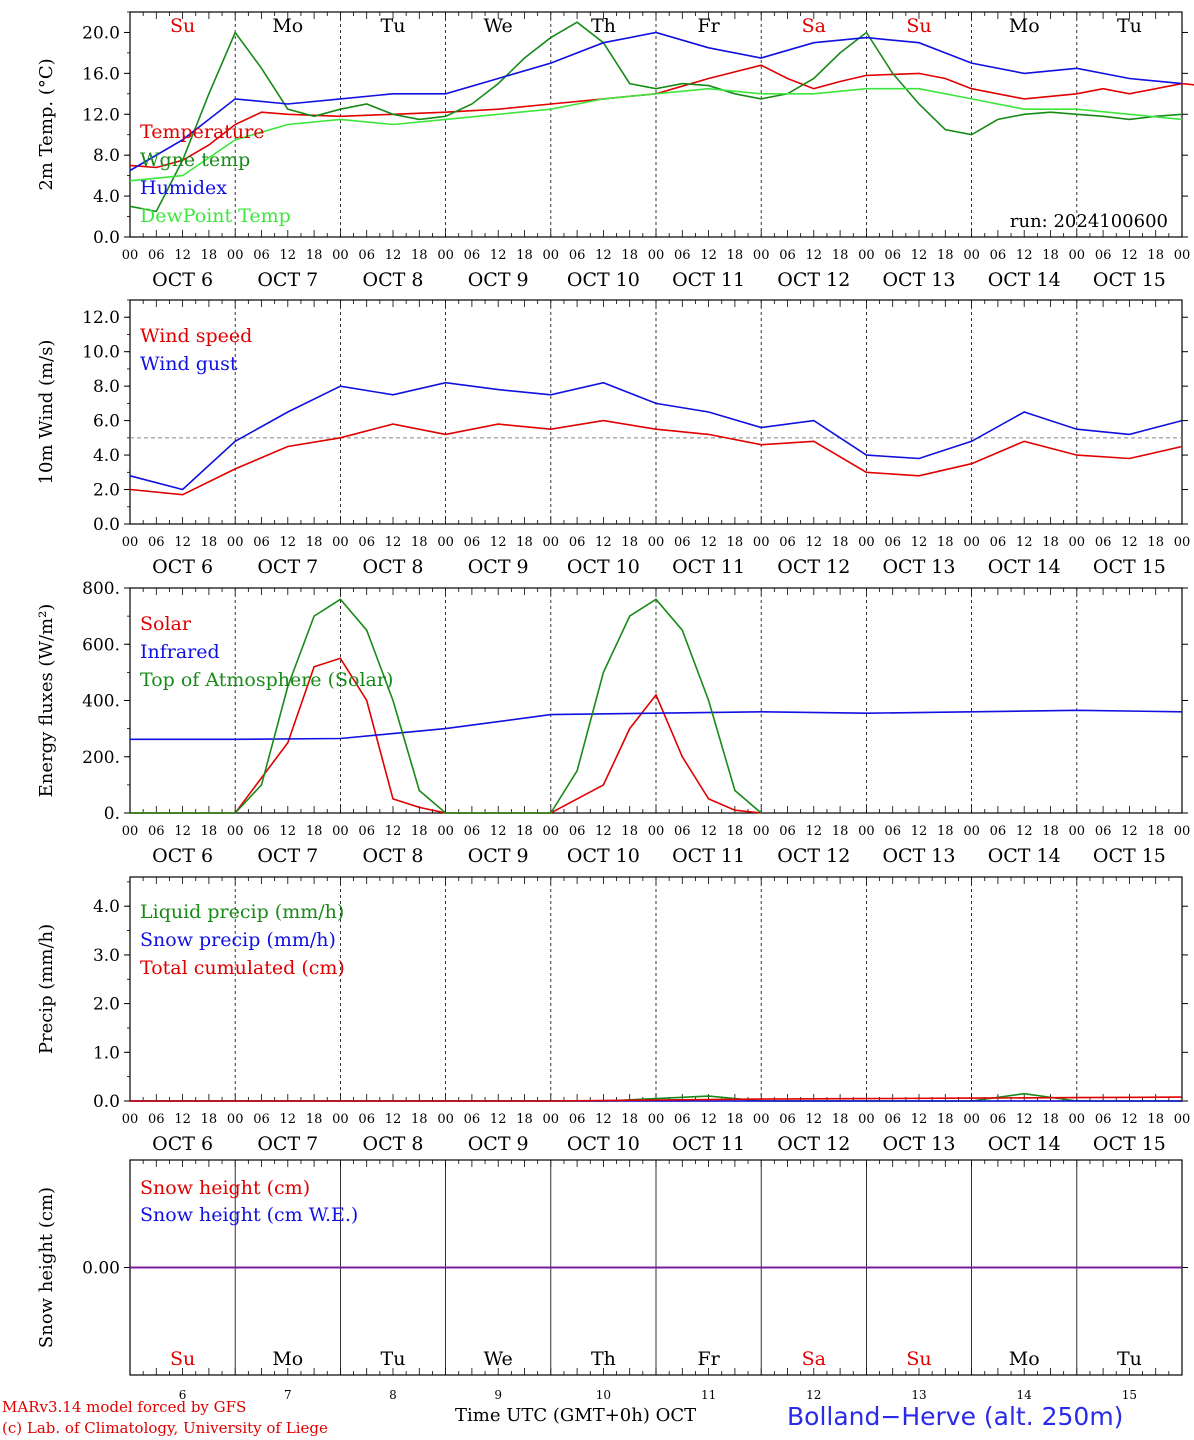  What do you see at coordinates (195, 160) in the screenshot?
I see `legend-entry: Wgne temp` at bounding box center [195, 160].